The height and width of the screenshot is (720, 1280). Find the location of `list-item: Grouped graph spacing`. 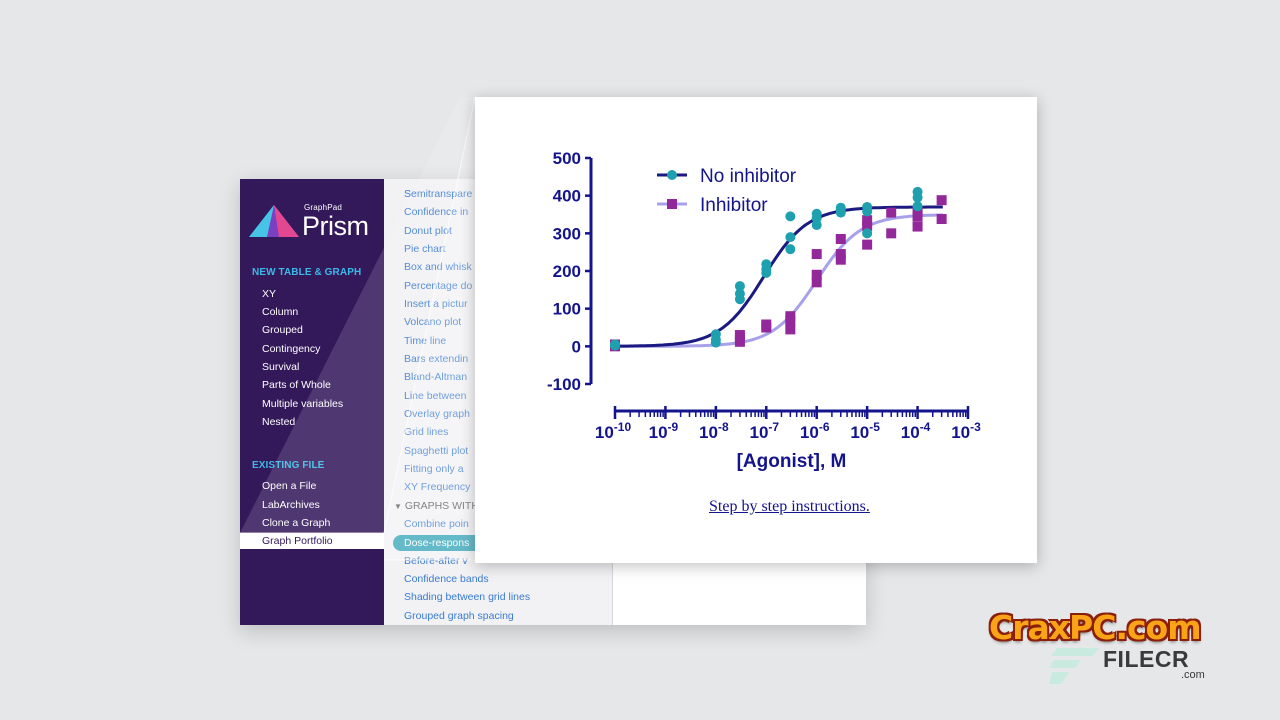

list-item: Grouped graph spacing is located at coordinates (459, 616).